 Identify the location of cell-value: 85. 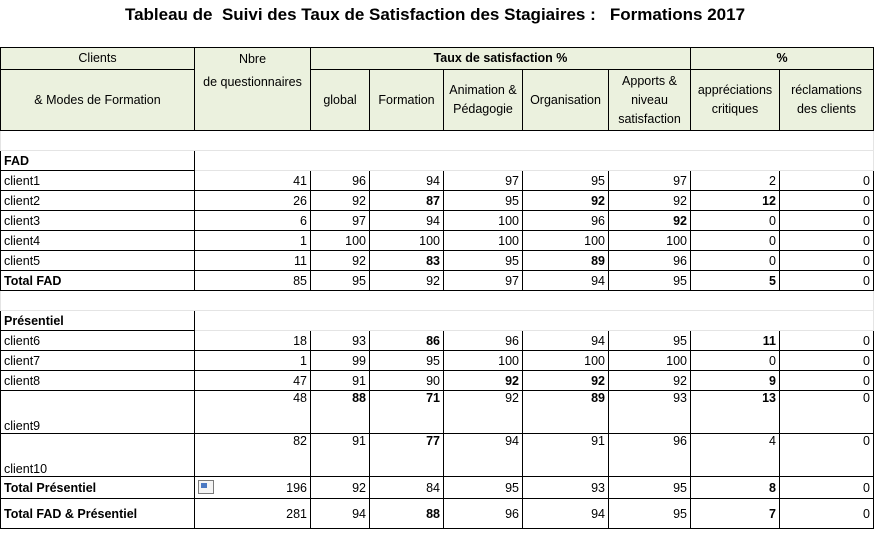
(252, 280).